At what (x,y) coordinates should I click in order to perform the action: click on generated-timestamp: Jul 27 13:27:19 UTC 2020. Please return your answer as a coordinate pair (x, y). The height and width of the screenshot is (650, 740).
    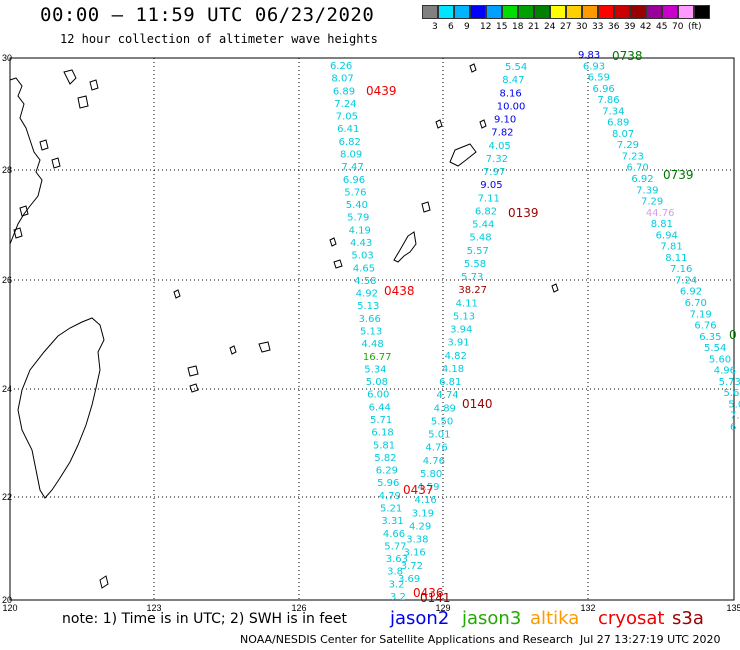
    Looking at the image, I should click on (650, 639).